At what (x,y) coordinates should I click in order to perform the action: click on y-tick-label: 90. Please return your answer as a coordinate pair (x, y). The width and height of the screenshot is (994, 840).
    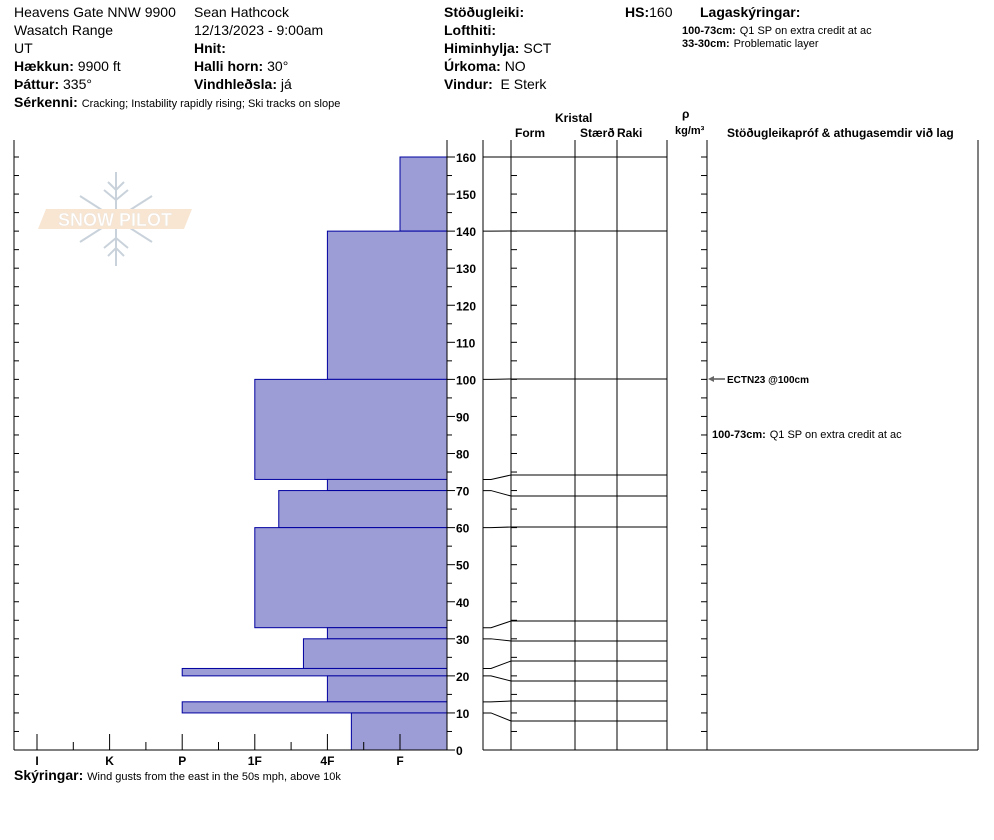
    Looking at the image, I should click on (463, 417).